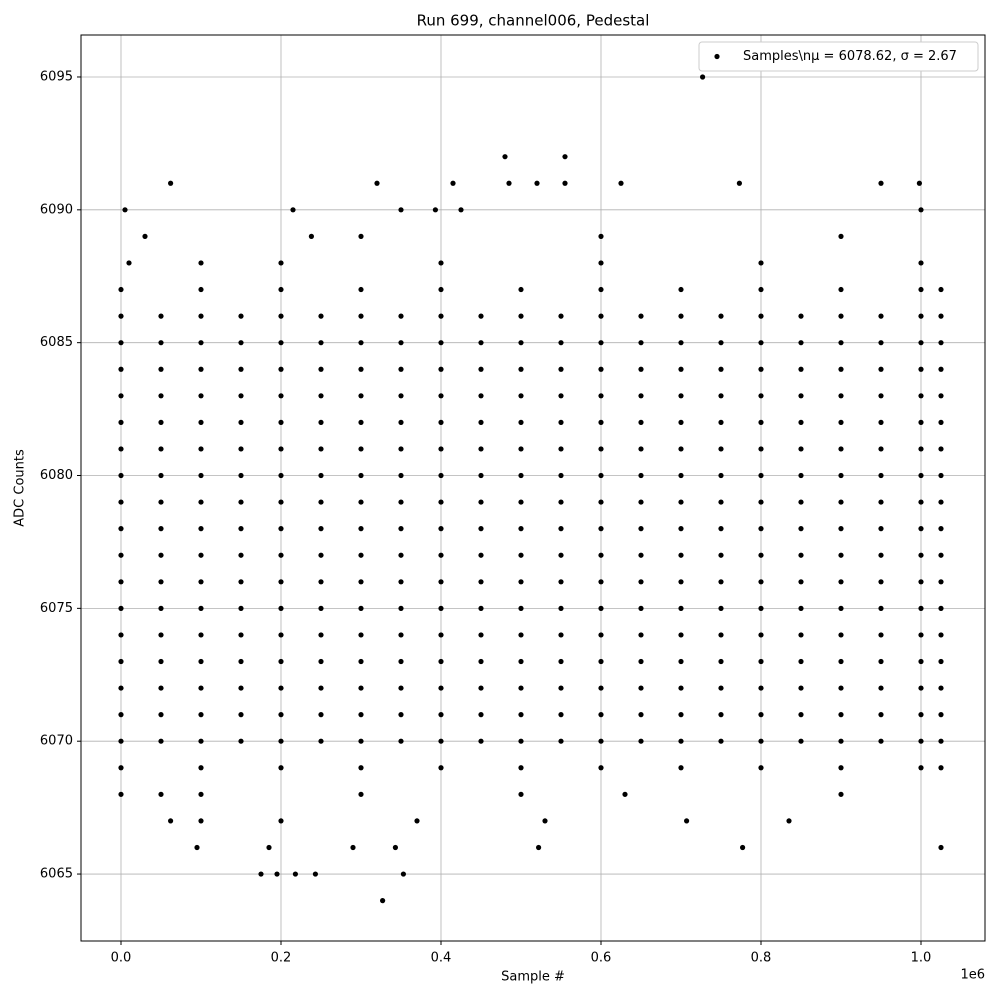 The image size is (1000, 1004). Describe the element at coordinates (20, 488) in the screenshot. I see `y-axis-label: ADC Counts` at that location.